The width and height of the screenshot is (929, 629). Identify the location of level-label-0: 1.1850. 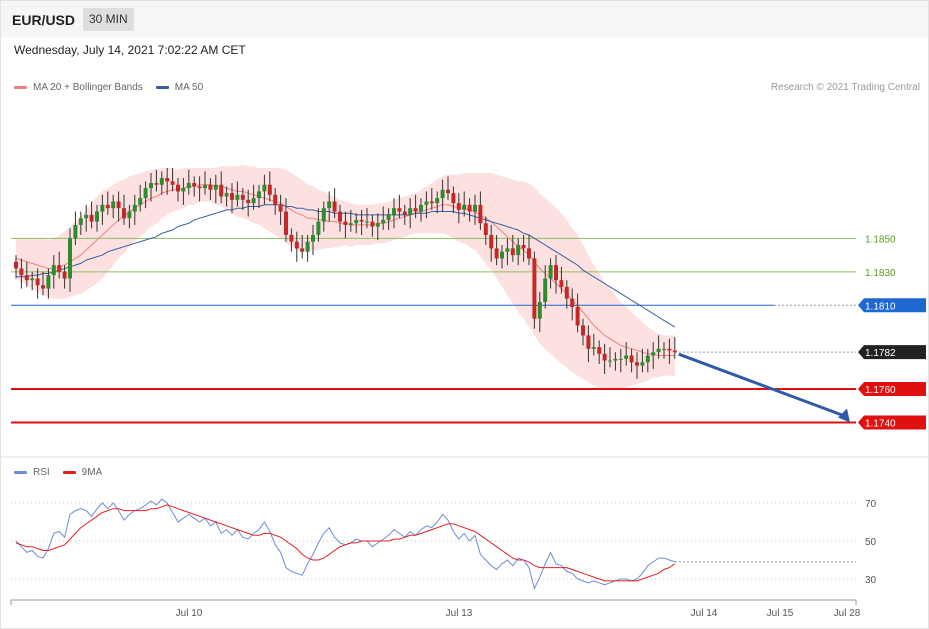
(880, 239).